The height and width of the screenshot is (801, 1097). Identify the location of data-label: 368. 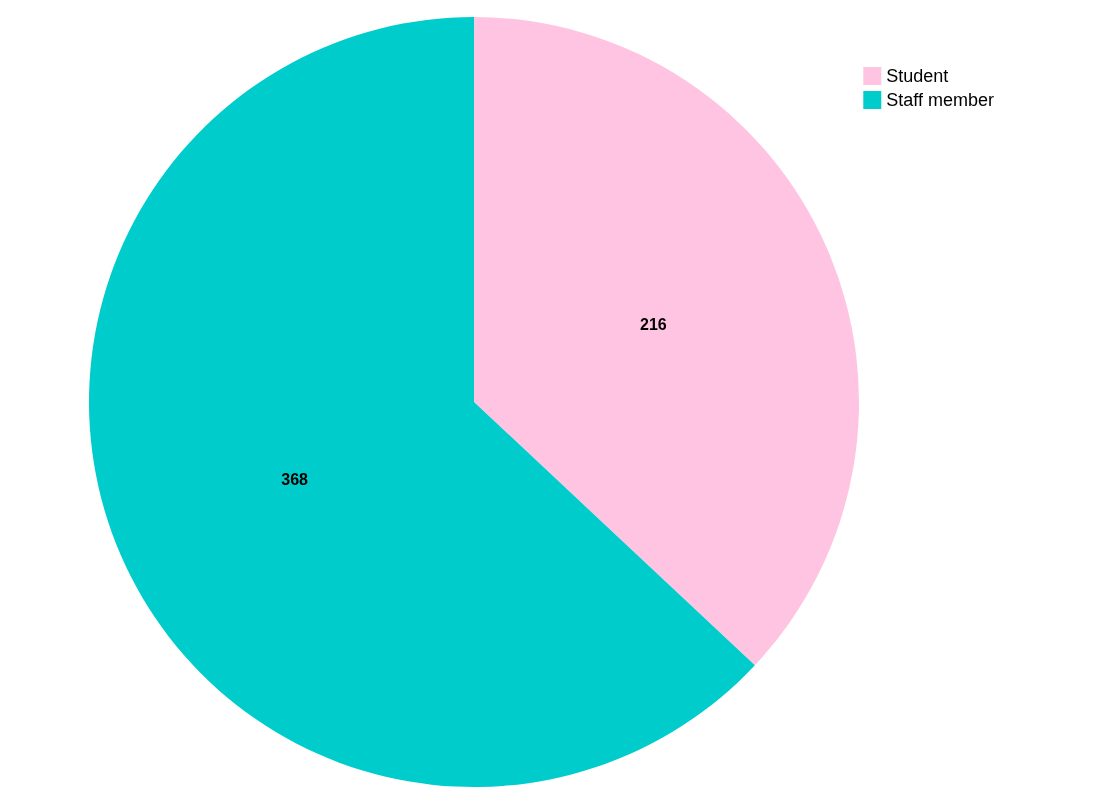
(295, 480).